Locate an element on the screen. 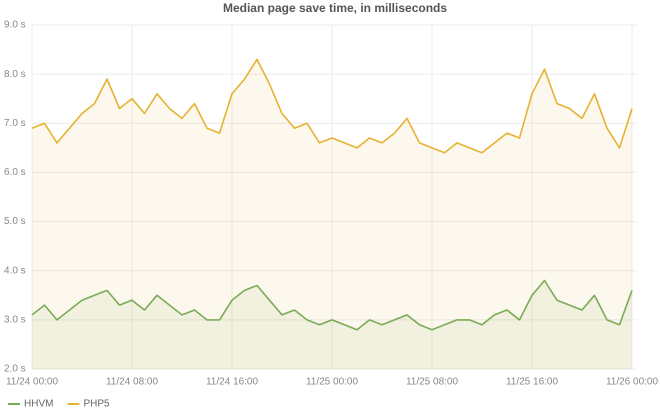  x-tick-label: 11/26 00:00 is located at coordinates (632, 382).